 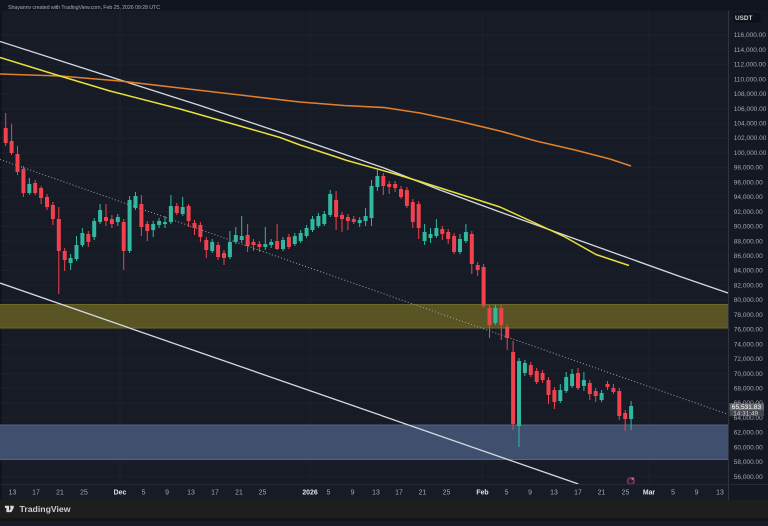 What do you see at coordinates (750, 35) in the screenshot?
I see `svg-text: 116,000.00` at bounding box center [750, 35].